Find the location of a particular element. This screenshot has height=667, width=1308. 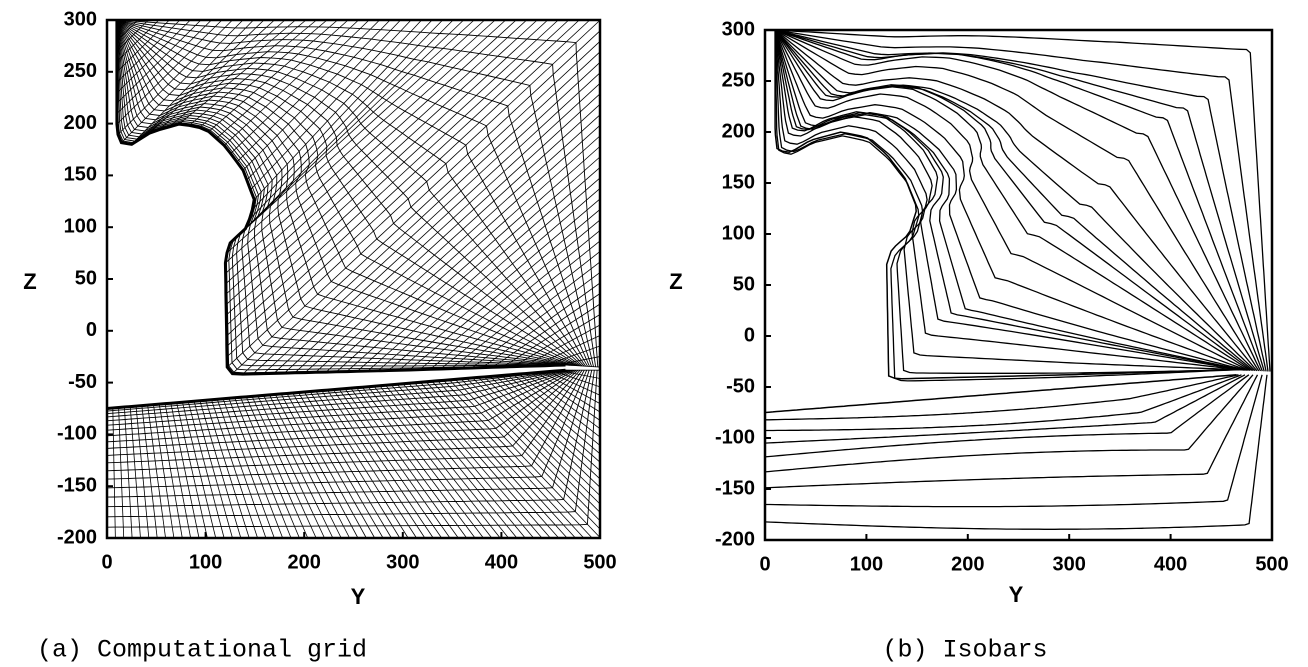

x-tick-label: 0 is located at coordinates (106, 562).